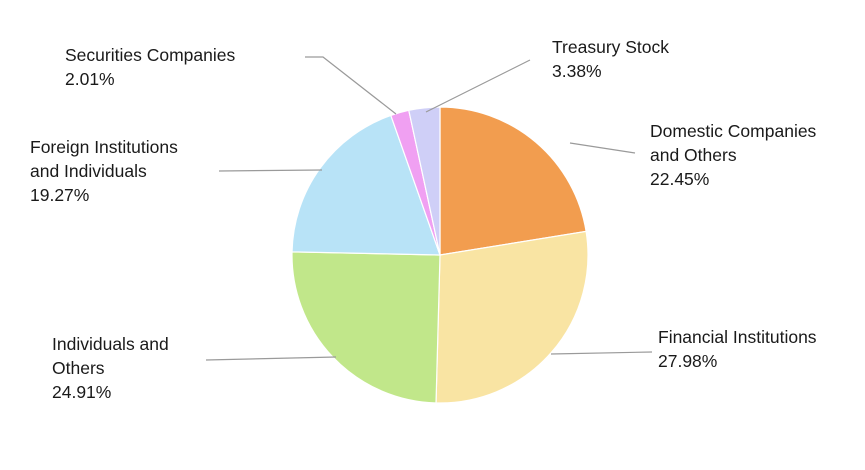 This screenshot has width=865, height=470. What do you see at coordinates (81, 392) in the screenshot?
I see `slice-value-label: 24.91%` at bounding box center [81, 392].